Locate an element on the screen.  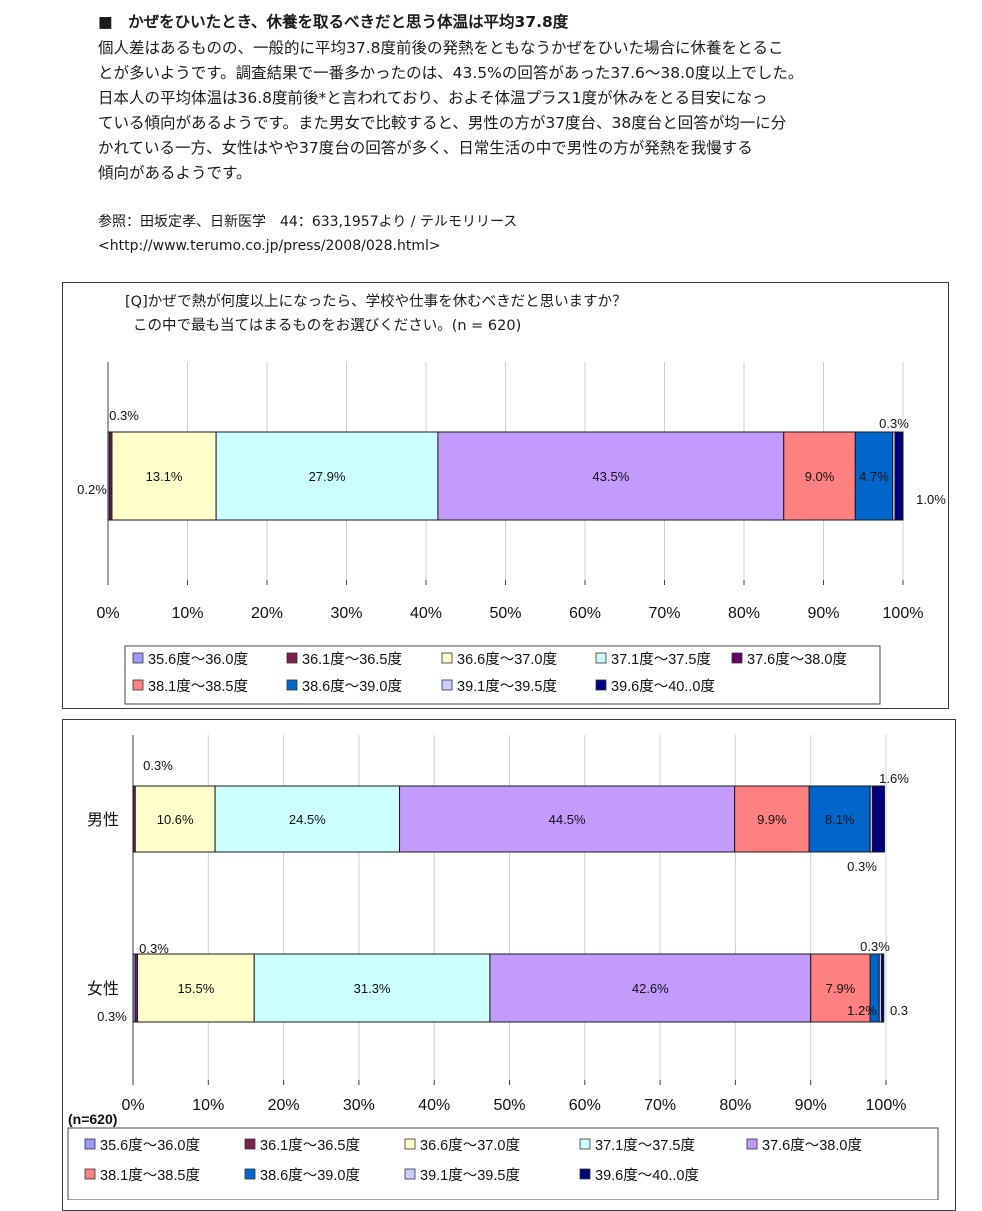
paragraph-line: 傾向があるようです。 is located at coordinates (175, 173).